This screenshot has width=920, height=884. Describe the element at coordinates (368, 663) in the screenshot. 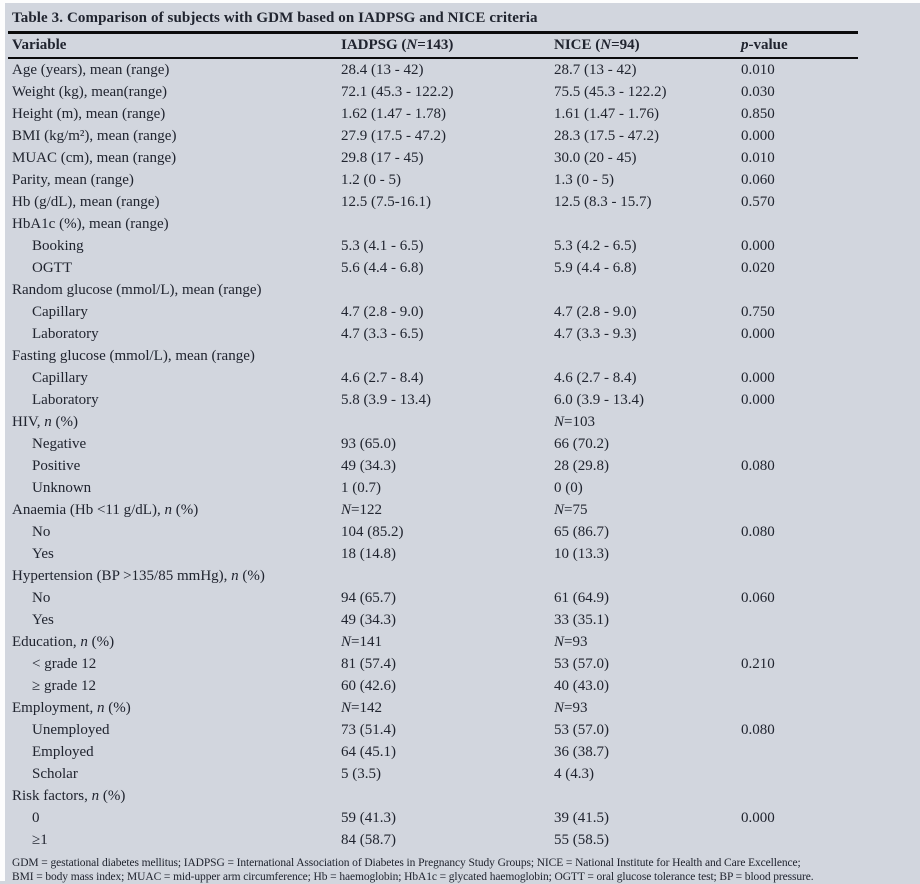

I see `cell-iadpsg: 81 (57.4)` at that location.